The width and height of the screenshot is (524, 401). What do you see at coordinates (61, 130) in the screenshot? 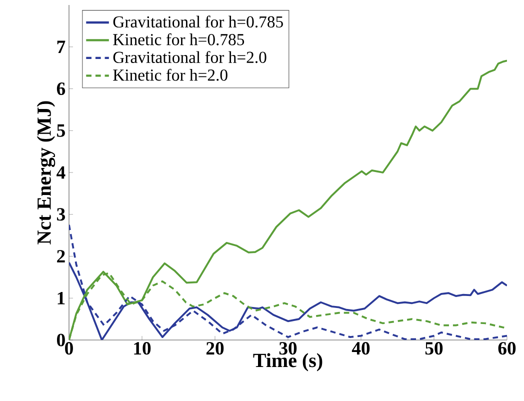
I see `y-tick-label: 5` at bounding box center [61, 130].